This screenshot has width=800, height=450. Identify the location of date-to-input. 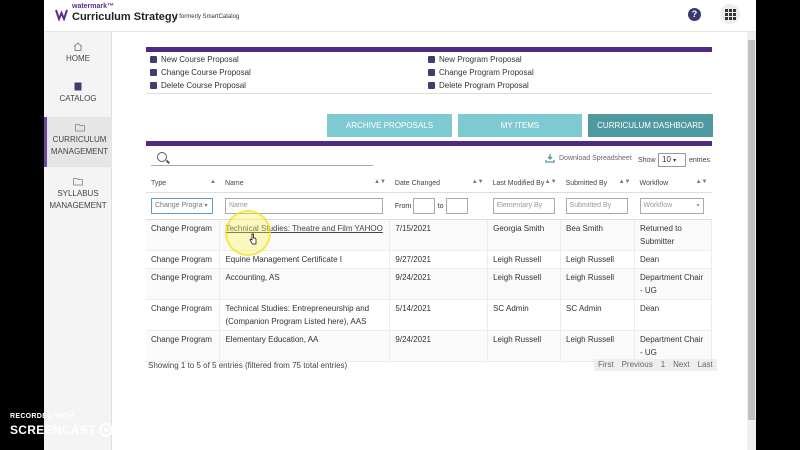
(456, 205).